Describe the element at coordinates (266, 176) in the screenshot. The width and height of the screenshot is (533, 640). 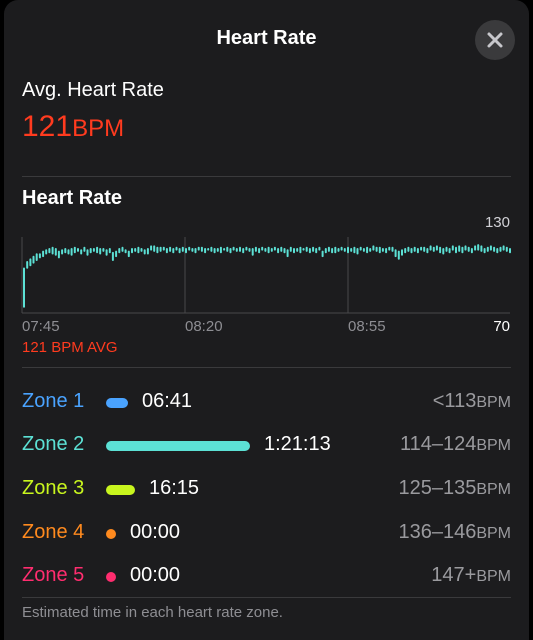
I see `divider` at that location.